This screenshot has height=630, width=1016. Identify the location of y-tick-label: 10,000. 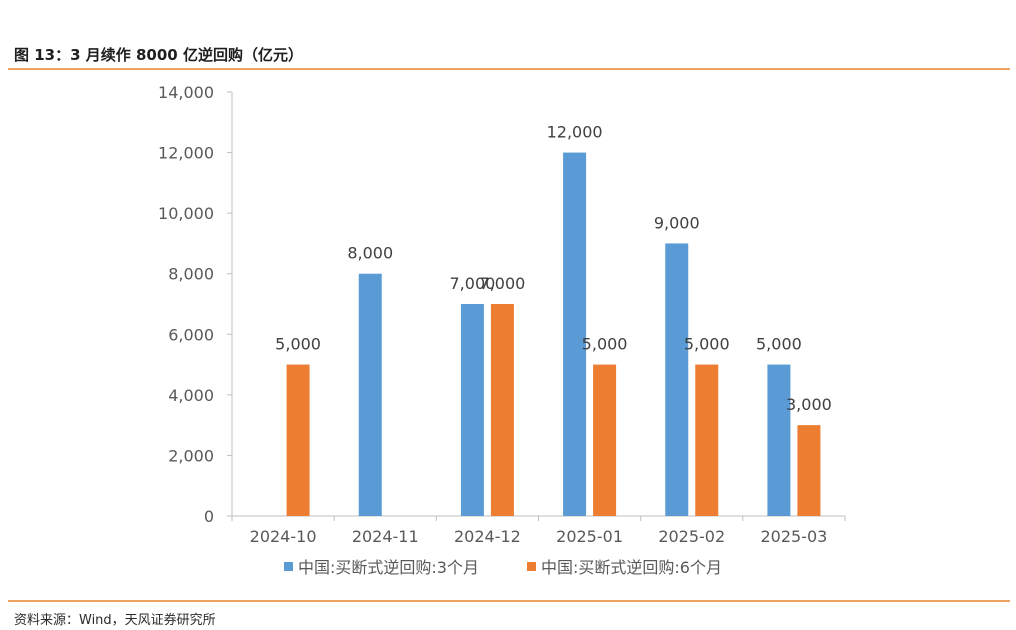
(186, 213).